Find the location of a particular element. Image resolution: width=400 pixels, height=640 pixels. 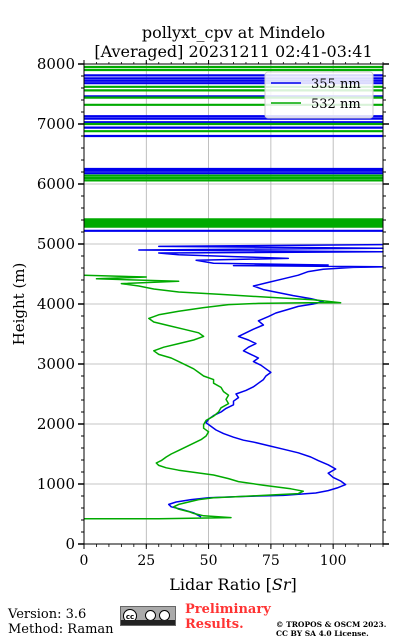

y-tick-label: 6000 is located at coordinates (56, 184).